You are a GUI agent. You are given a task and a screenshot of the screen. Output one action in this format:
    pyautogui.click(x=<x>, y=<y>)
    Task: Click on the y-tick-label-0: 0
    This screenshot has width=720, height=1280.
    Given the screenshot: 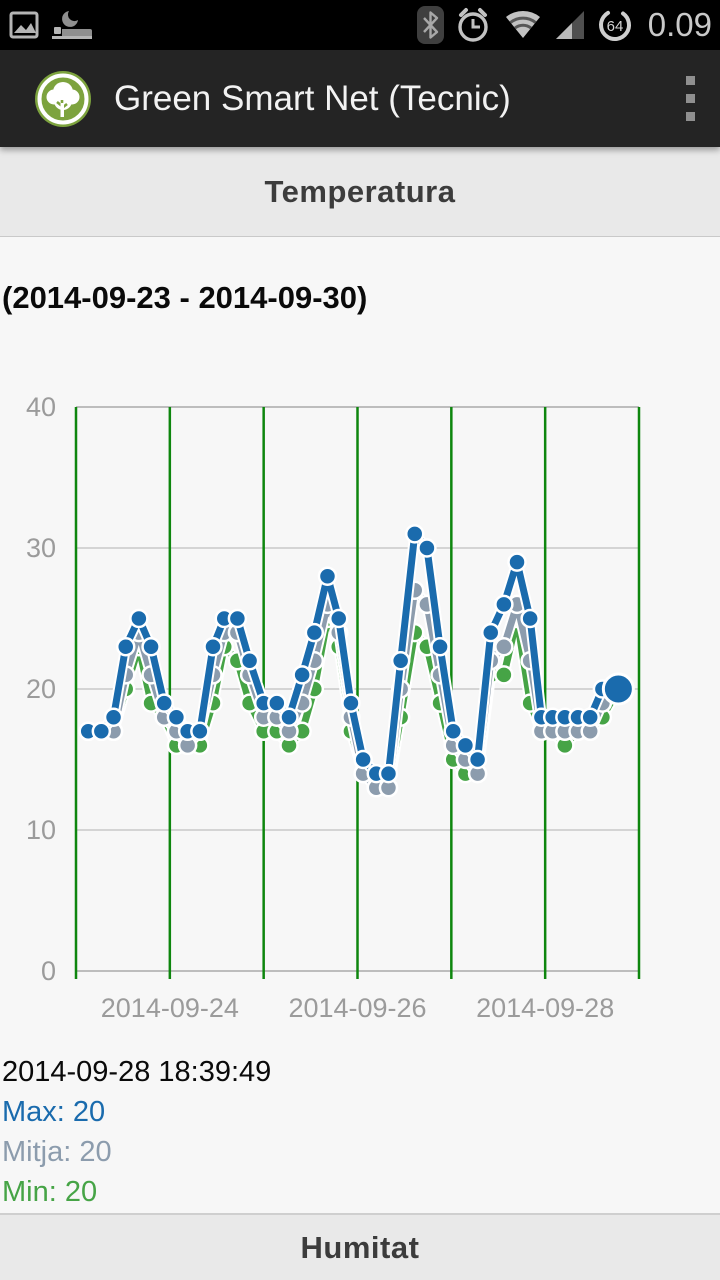 What is the action you would take?
    pyautogui.click(x=48, y=971)
    